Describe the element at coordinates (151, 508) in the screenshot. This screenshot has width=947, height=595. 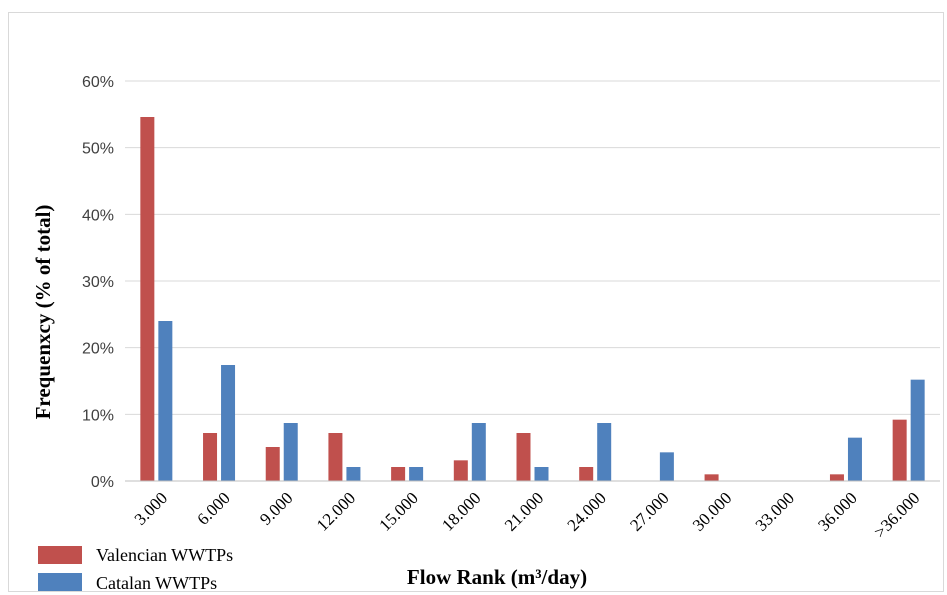
I see `x-tick-label: 3.000` at that location.